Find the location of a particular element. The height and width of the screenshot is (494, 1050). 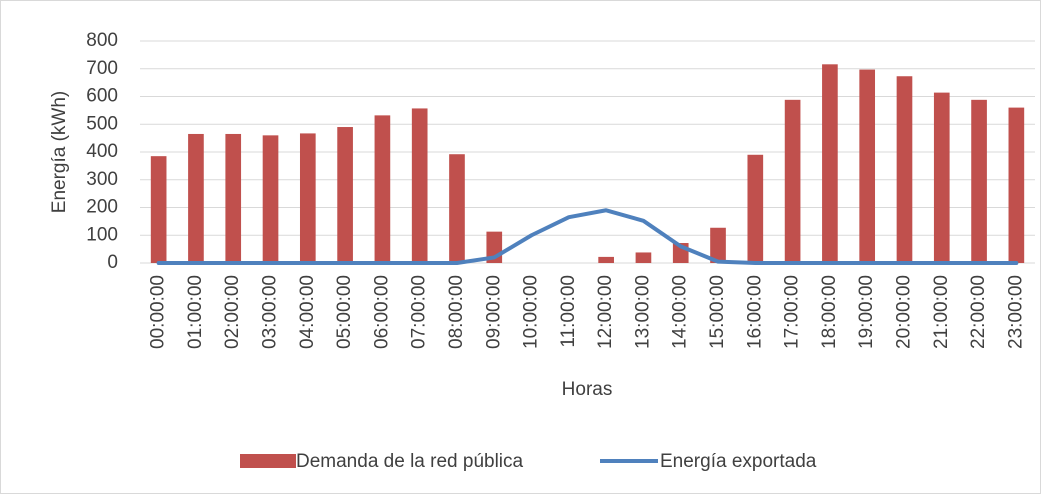

x-tick-label: 05:00:00 is located at coordinates (344, 312).